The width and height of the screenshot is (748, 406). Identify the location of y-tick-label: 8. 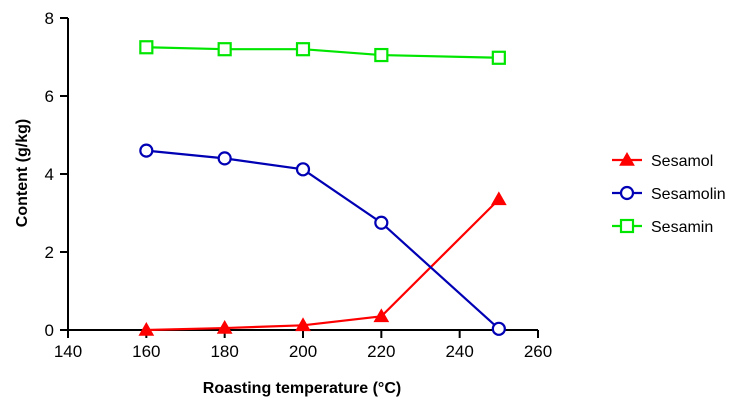
(49, 18).